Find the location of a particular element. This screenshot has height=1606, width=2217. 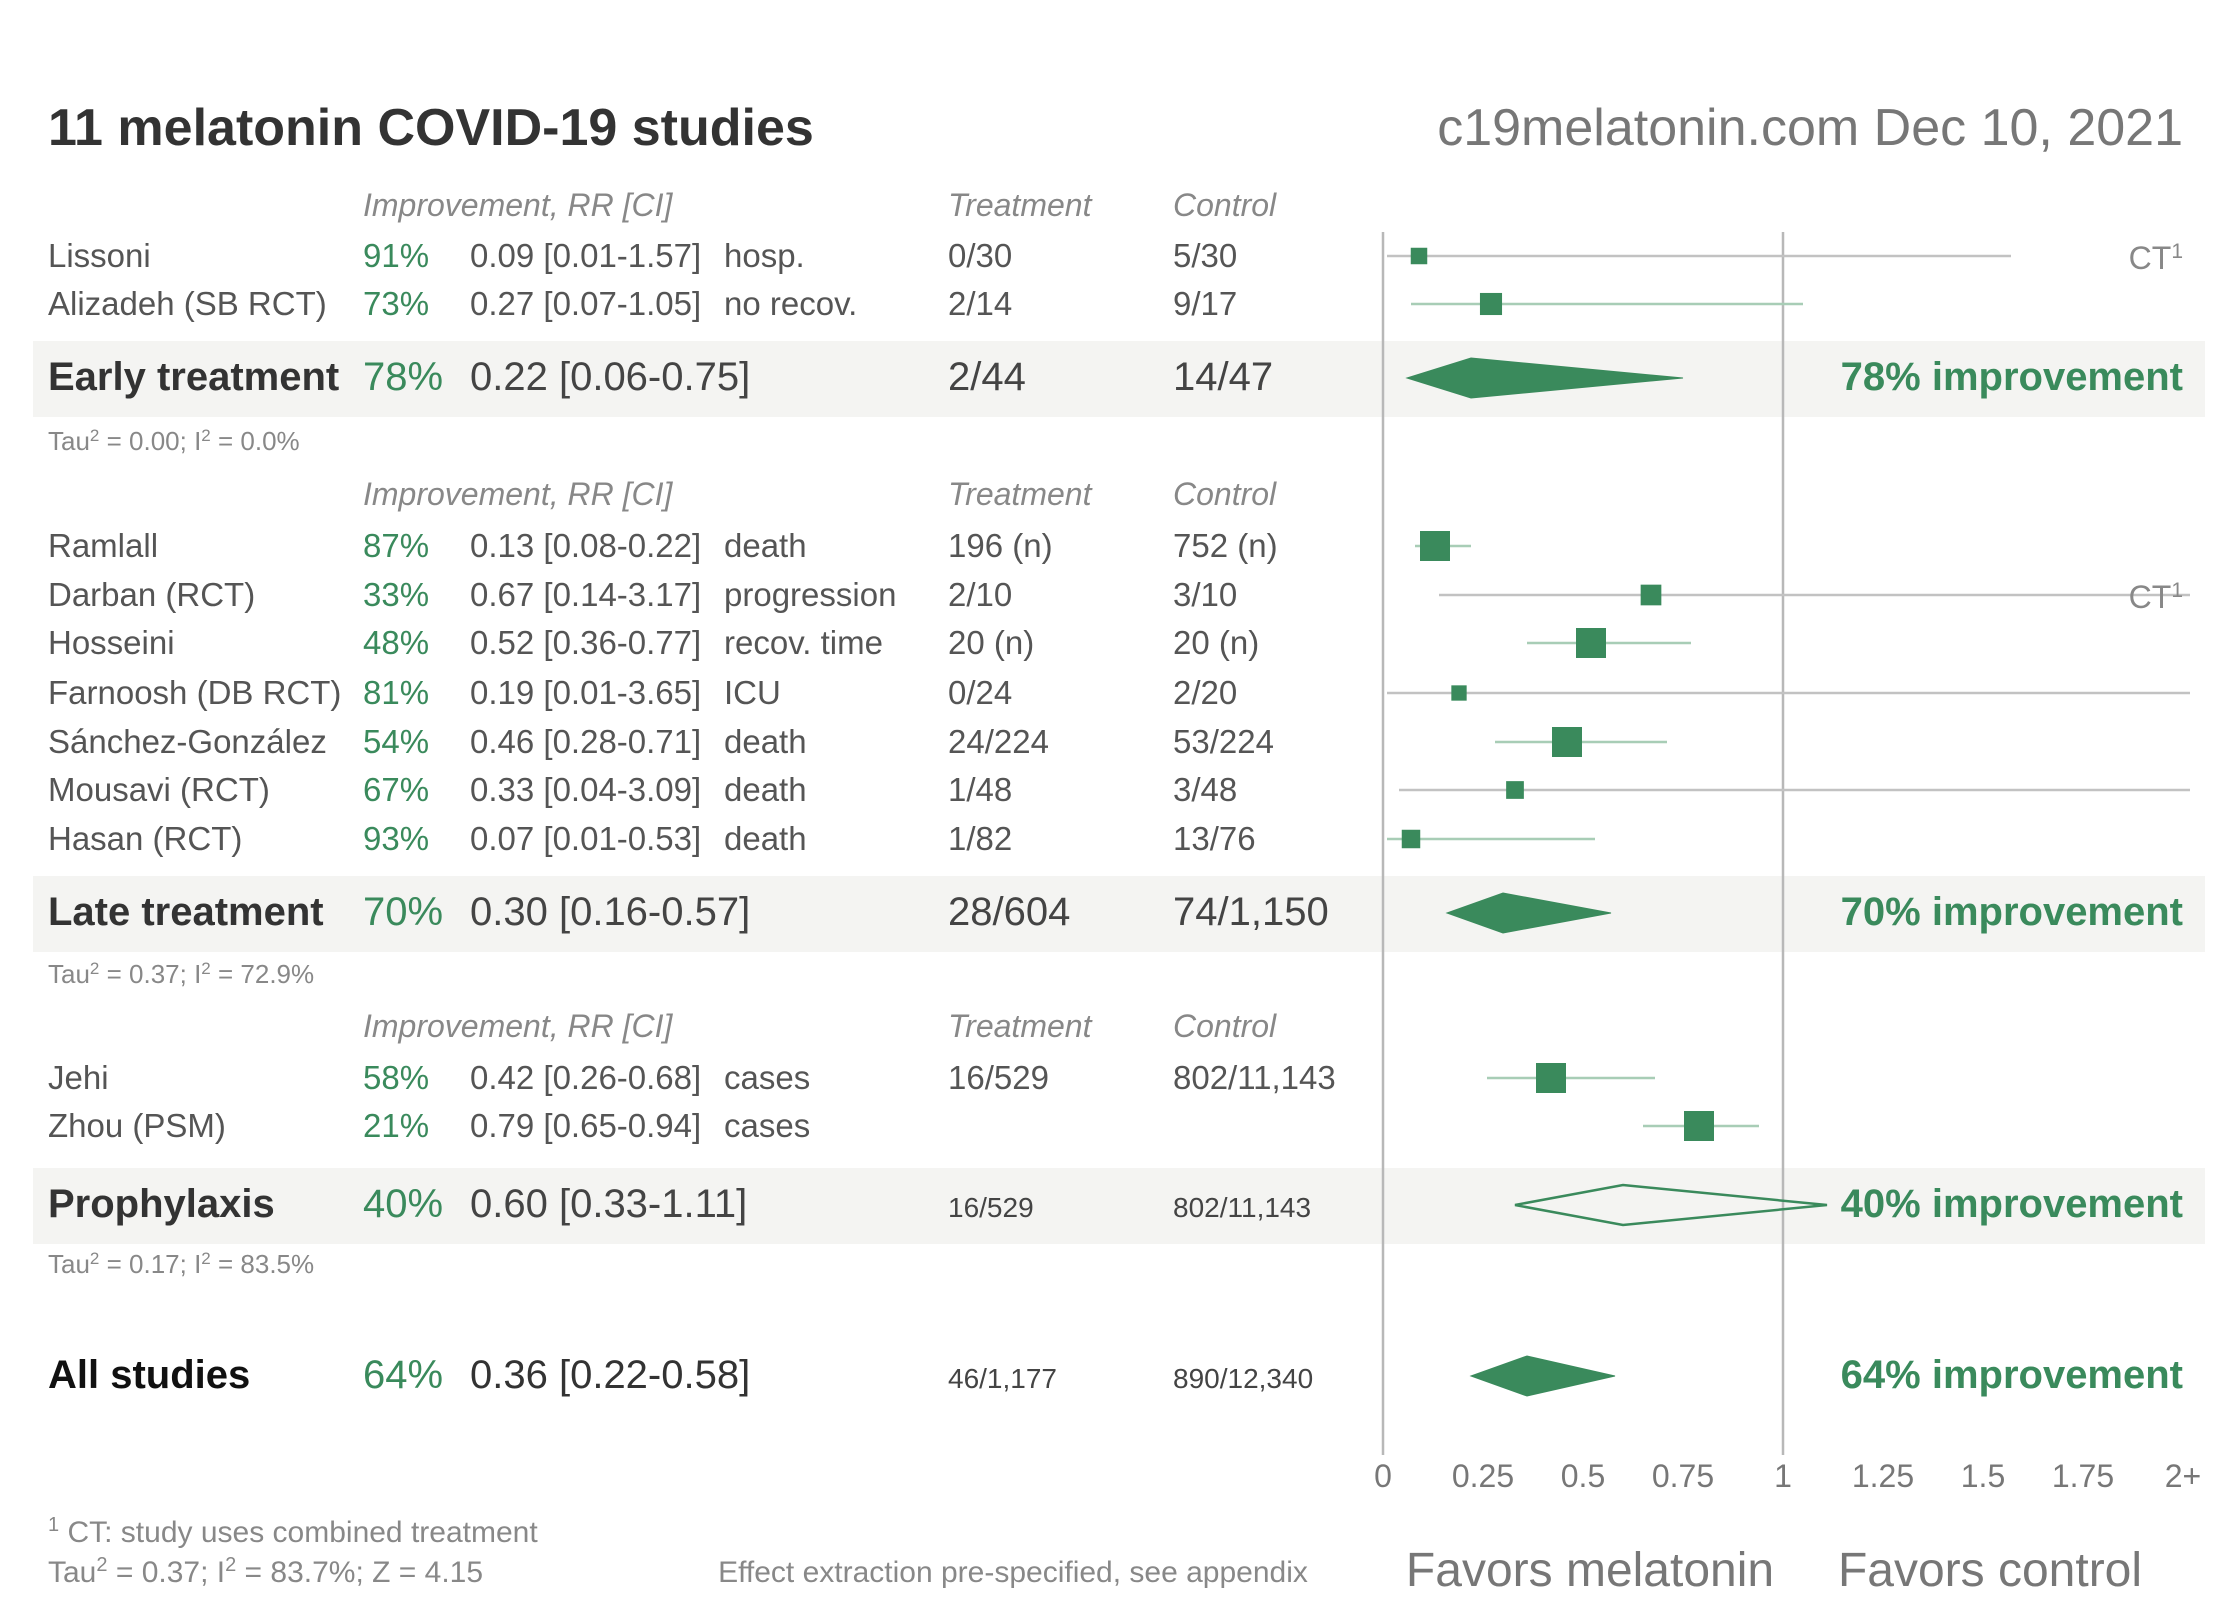

study-rr-ci: 0.33 [0.04-3.09] is located at coordinates (585, 789).